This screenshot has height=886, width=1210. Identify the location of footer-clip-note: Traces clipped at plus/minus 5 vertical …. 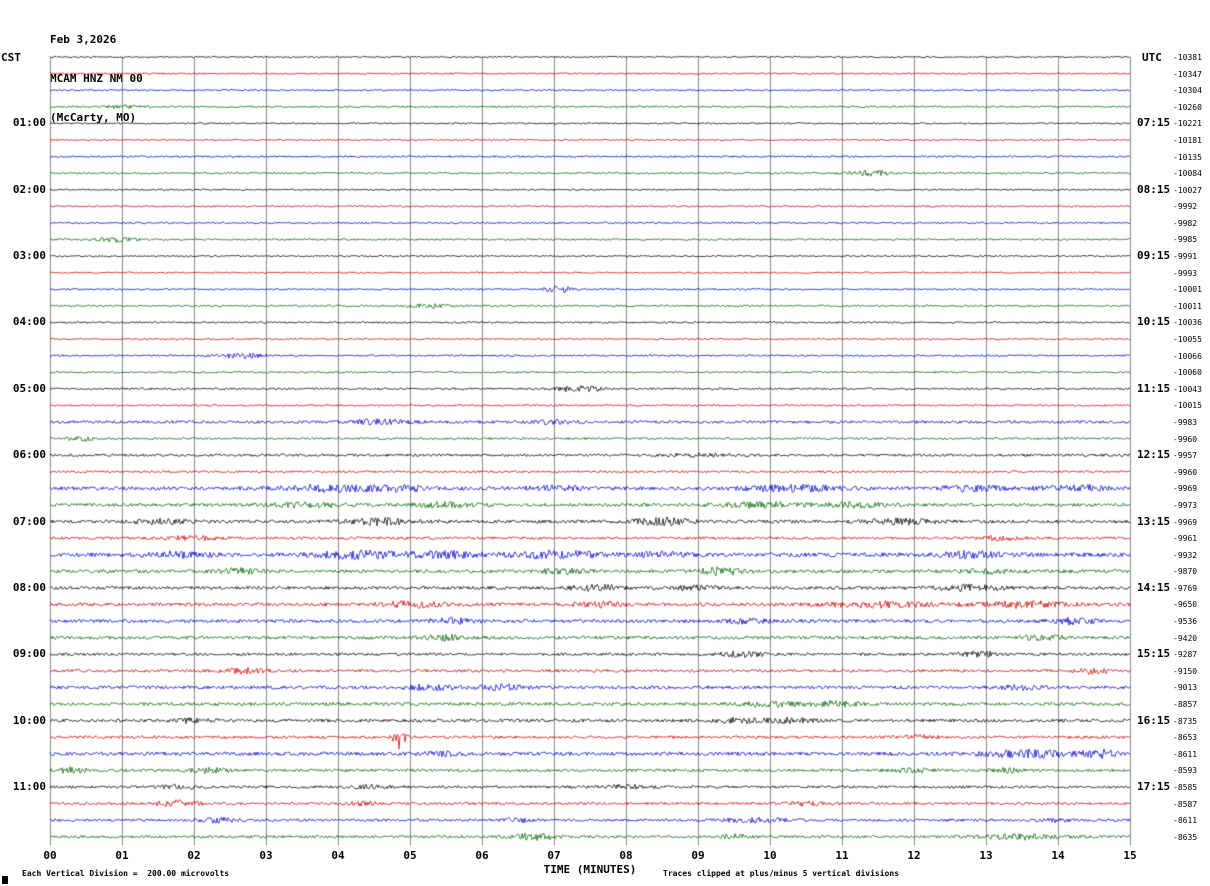
(781, 873).